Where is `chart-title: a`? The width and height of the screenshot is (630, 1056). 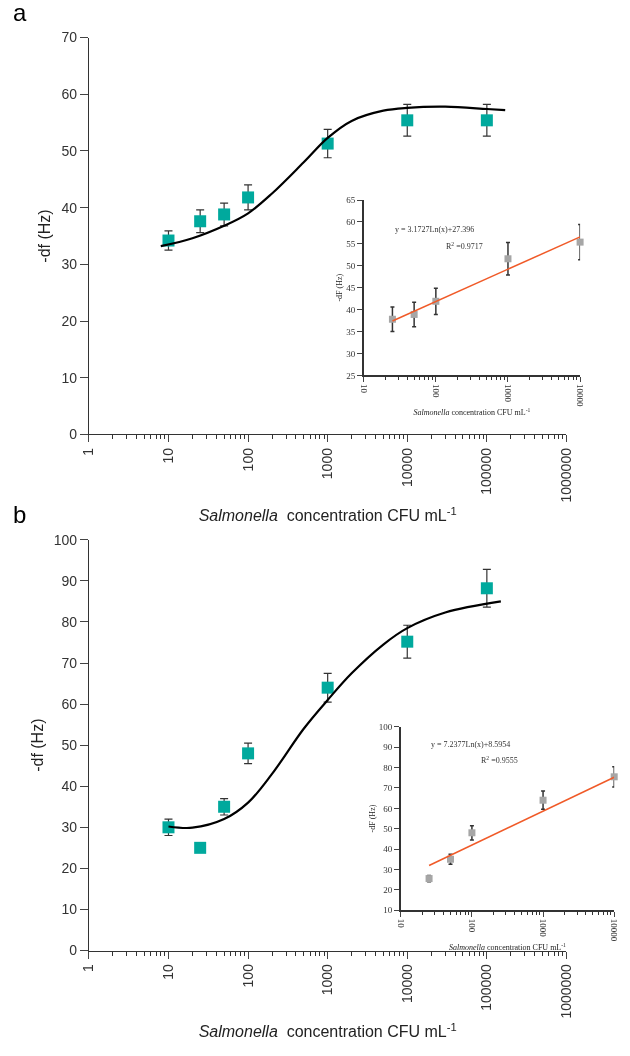
chart-title: a is located at coordinates (20, 13).